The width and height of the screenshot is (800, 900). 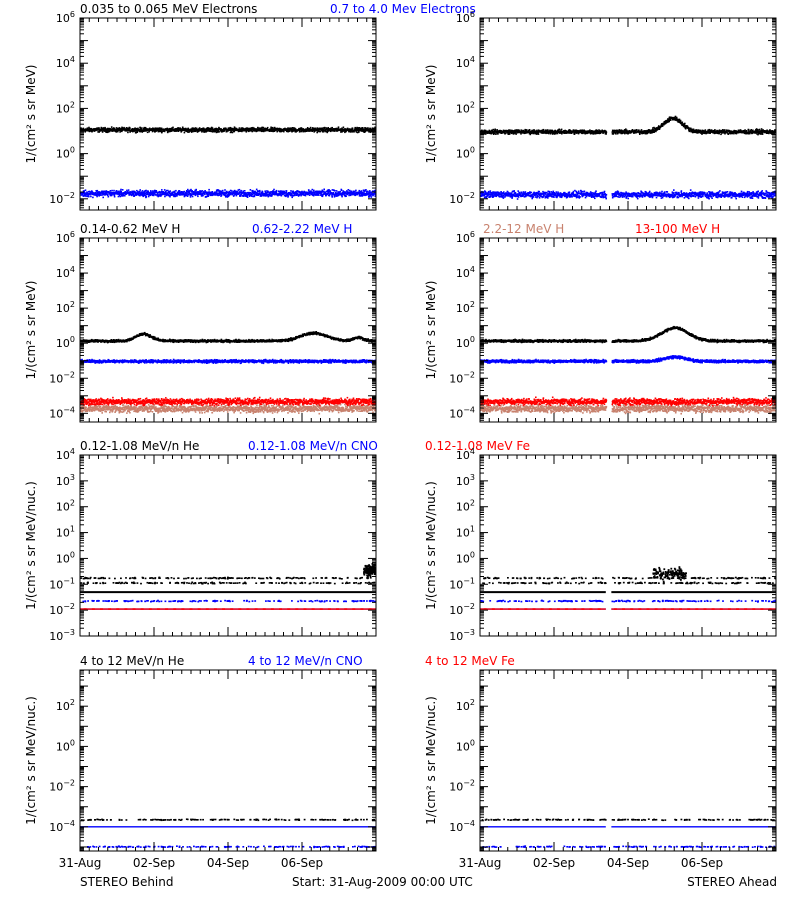 What do you see at coordinates (31, 114) in the screenshot?
I see `y-axis-label: 1/(cm² s sr MeV)` at bounding box center [31, 114].